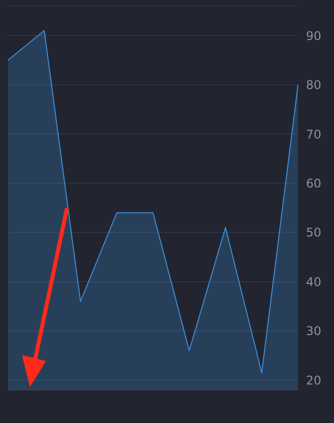 The width and height of the screenshot is (334, 423). I want to click on y-tick-label: 30, so click(314, 331).